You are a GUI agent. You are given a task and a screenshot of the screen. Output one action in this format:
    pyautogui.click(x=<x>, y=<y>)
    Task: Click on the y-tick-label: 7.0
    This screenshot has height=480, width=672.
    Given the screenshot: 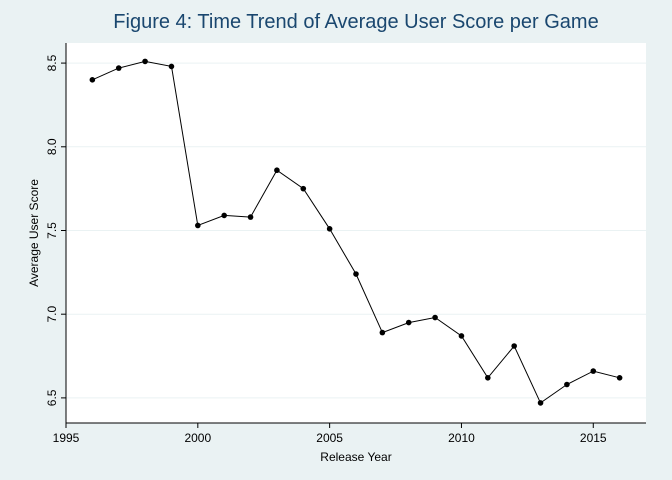 What is the action you would take?
    pyautogui.click(x=52, y=314)
    